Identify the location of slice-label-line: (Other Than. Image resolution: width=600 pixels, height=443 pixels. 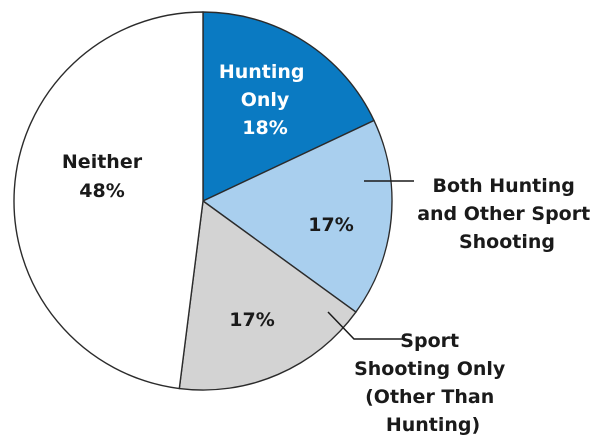
(429, 397).